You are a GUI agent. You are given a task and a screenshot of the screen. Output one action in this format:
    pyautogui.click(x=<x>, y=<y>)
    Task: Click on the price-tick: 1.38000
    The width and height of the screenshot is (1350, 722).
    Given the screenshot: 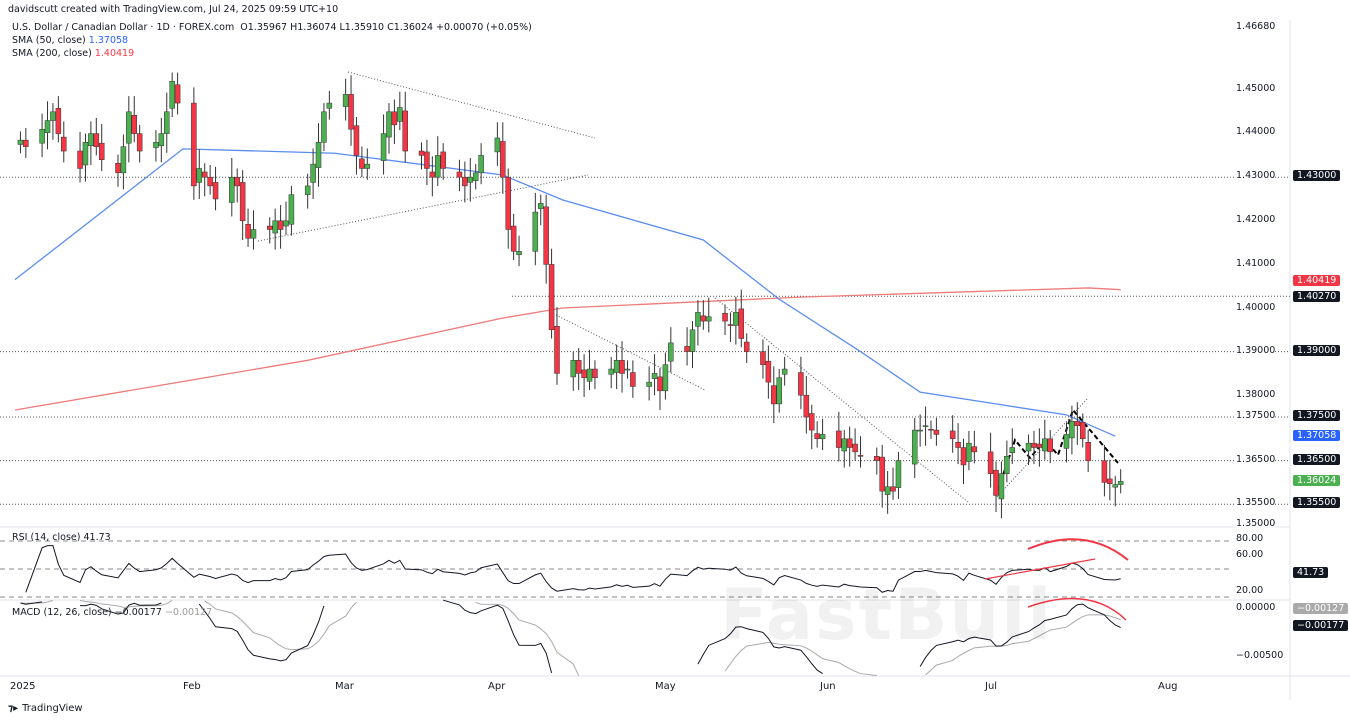 What is the action you would take?
    pyautogui.click(x=1256, y=394)
    